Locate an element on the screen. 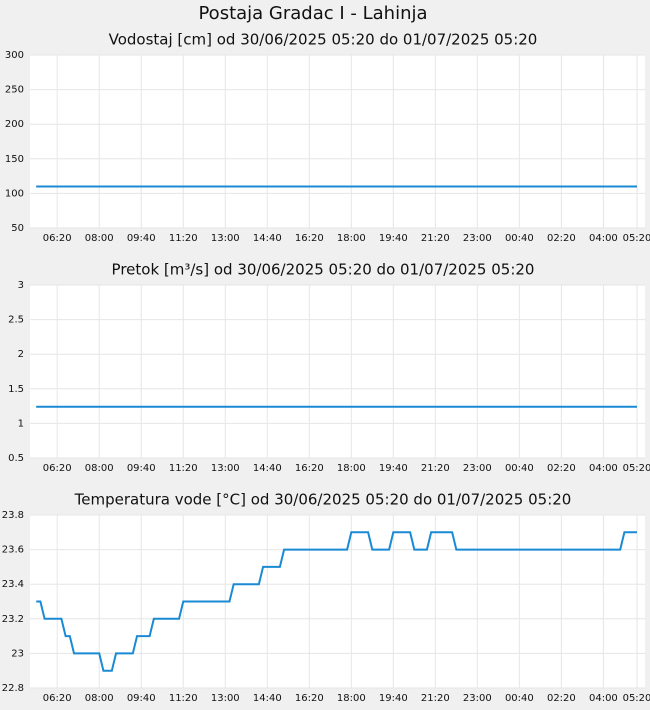  y-tick-label: 23.6 is located at coordinates (13, 550).